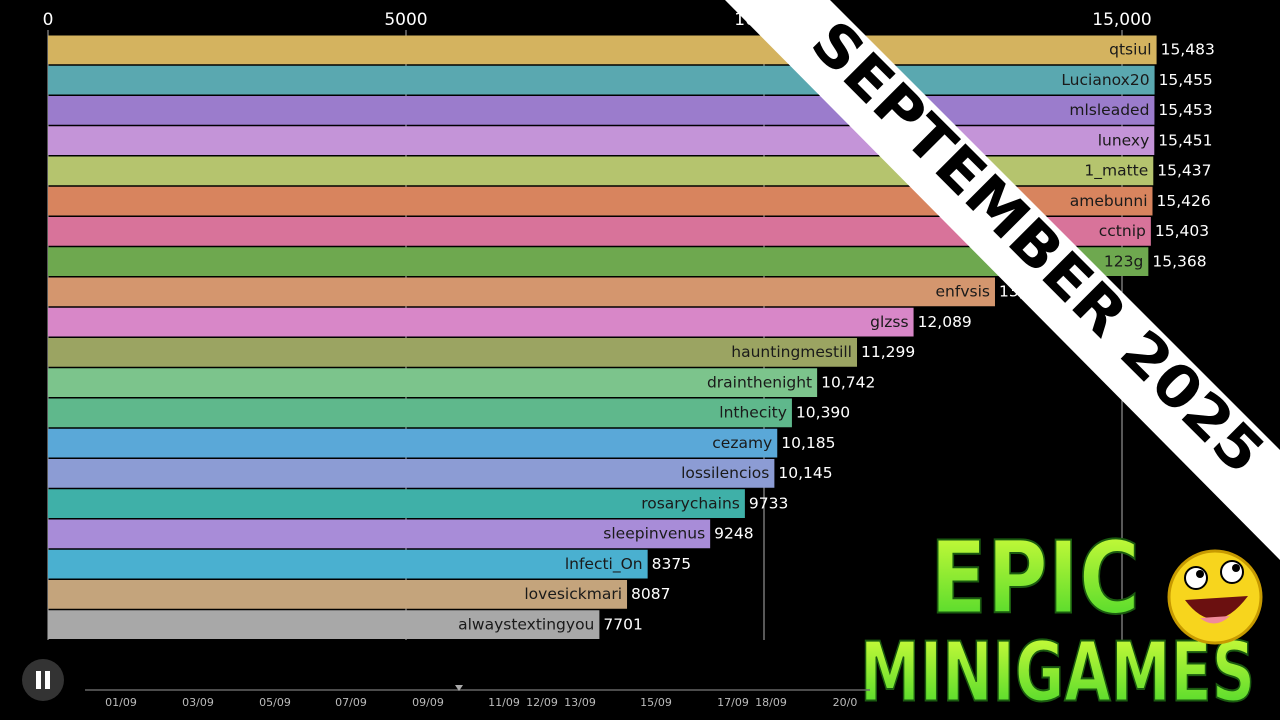  Describe the element at coordinates (121, 702) in the screenshot. I see `timeline-label: 01/09` at that location.